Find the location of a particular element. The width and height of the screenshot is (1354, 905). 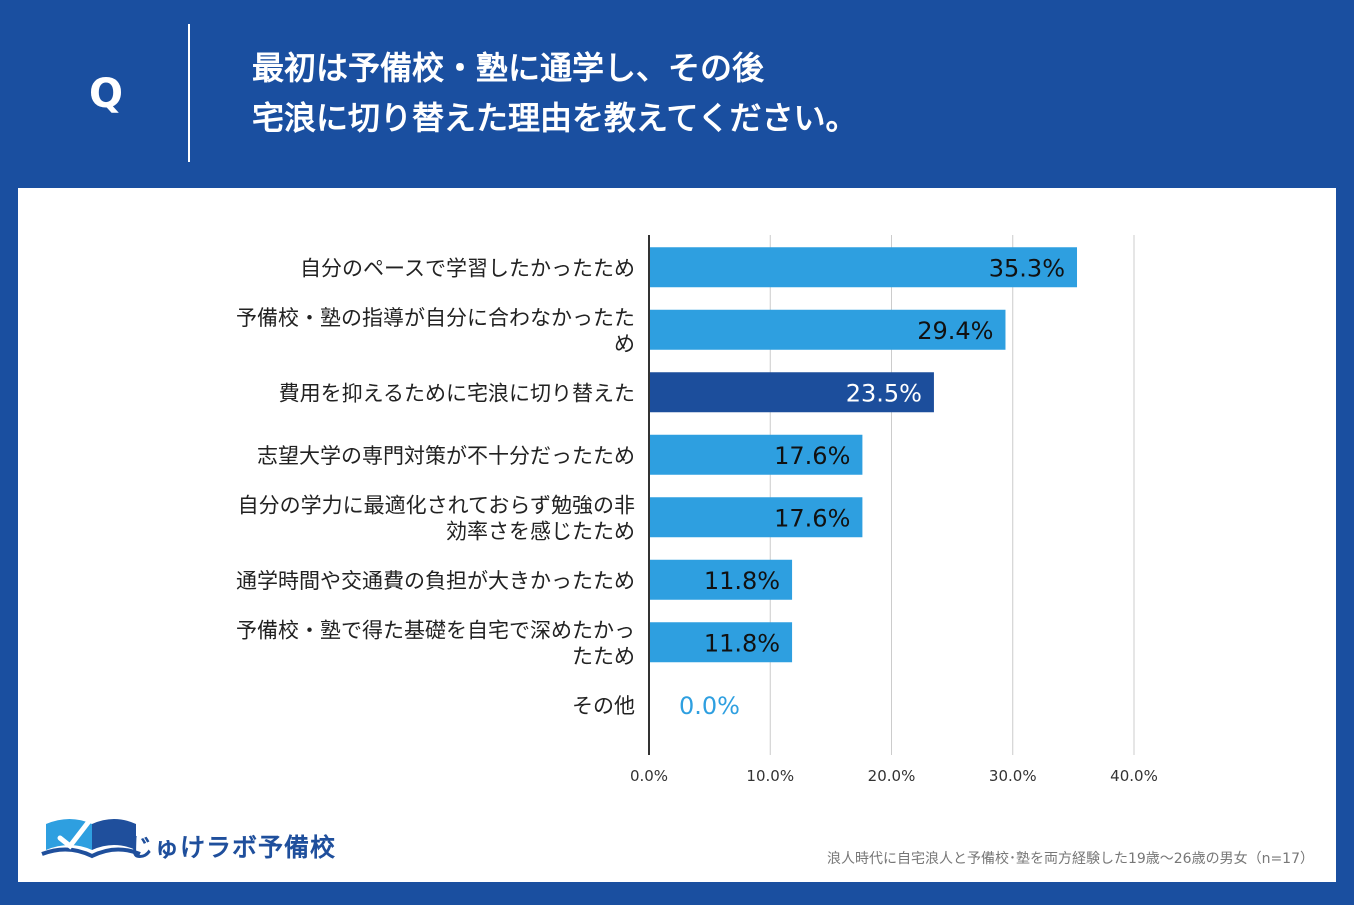

logo-wordmark: じゅけラボ予備校 is located at coordinates (232, 847).